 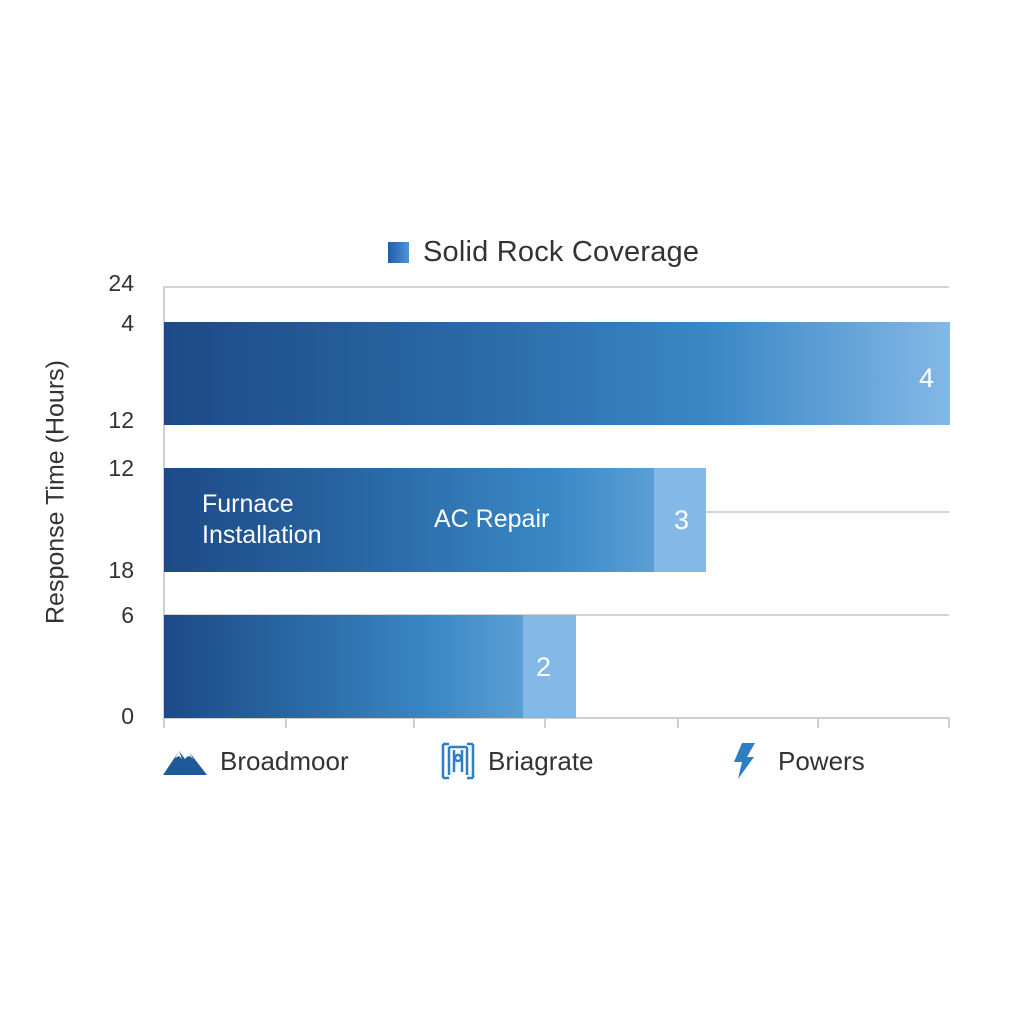 What do you see at coordinates (398, 252) in the screenshot?
I see `legend-swatch` at bounding box center [398, 252].